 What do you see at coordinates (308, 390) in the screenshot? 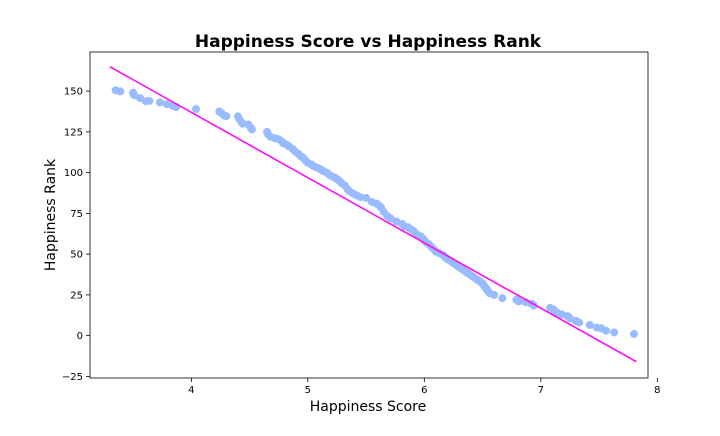
I see `x-tick-label: 5` at bounding box center [308, 390].